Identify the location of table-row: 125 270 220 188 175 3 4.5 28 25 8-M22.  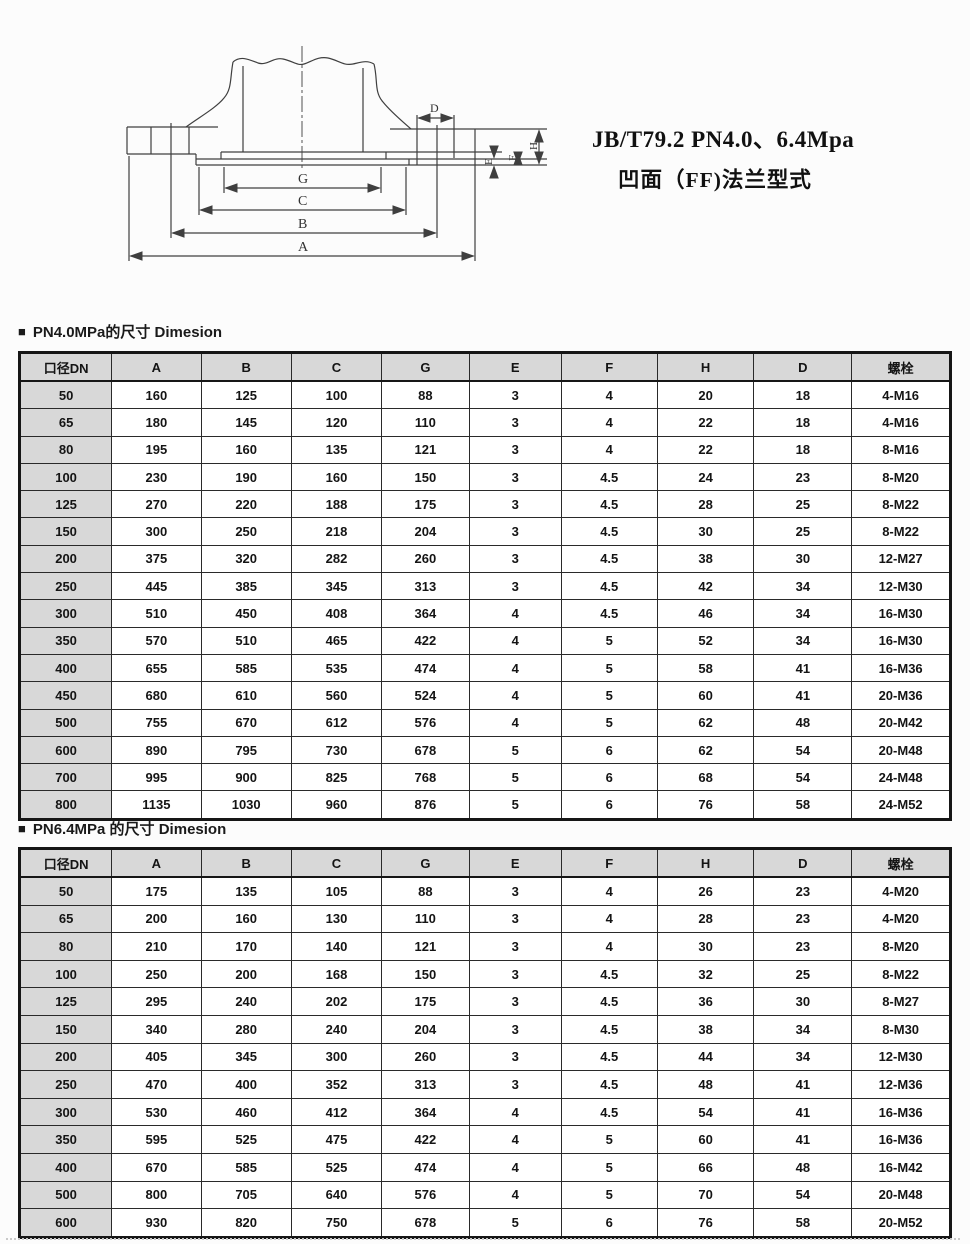
(484, 504).